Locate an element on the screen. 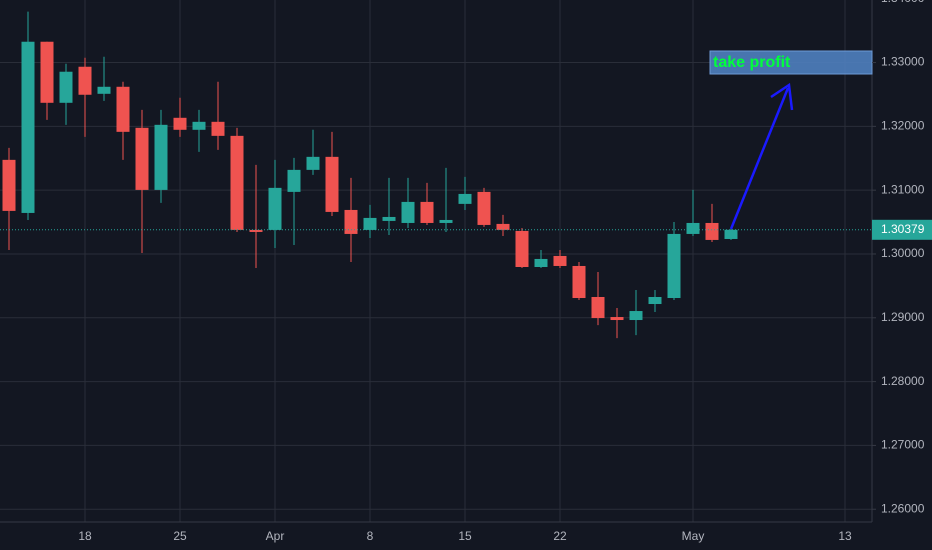 Image resolution: width=932 pixels, height=550 pixels. y-tick-label: 1.28000 is located at coordinates (903, 381).